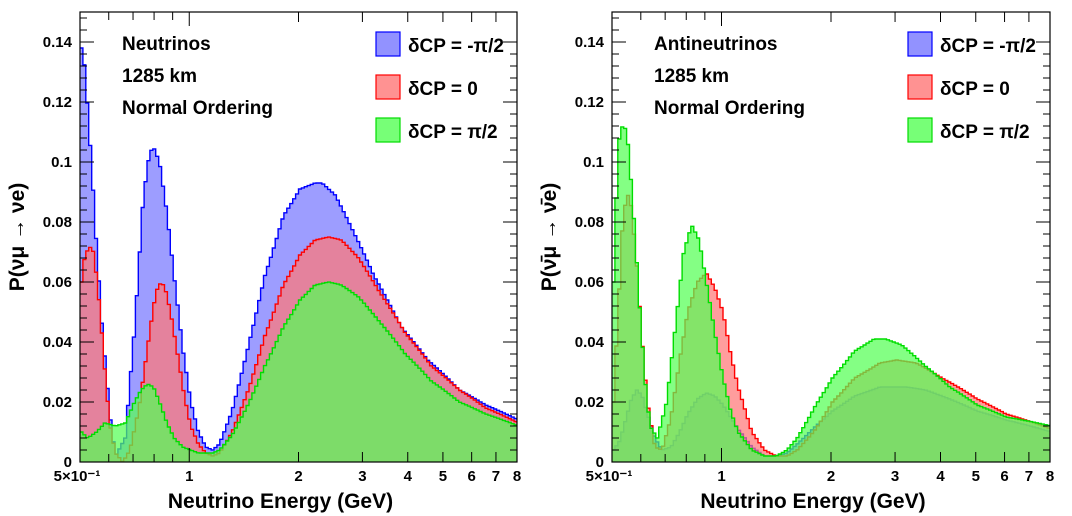  I want to click on y-axis-label: P(ν̄μ → ν̄e), so click(549, 237).